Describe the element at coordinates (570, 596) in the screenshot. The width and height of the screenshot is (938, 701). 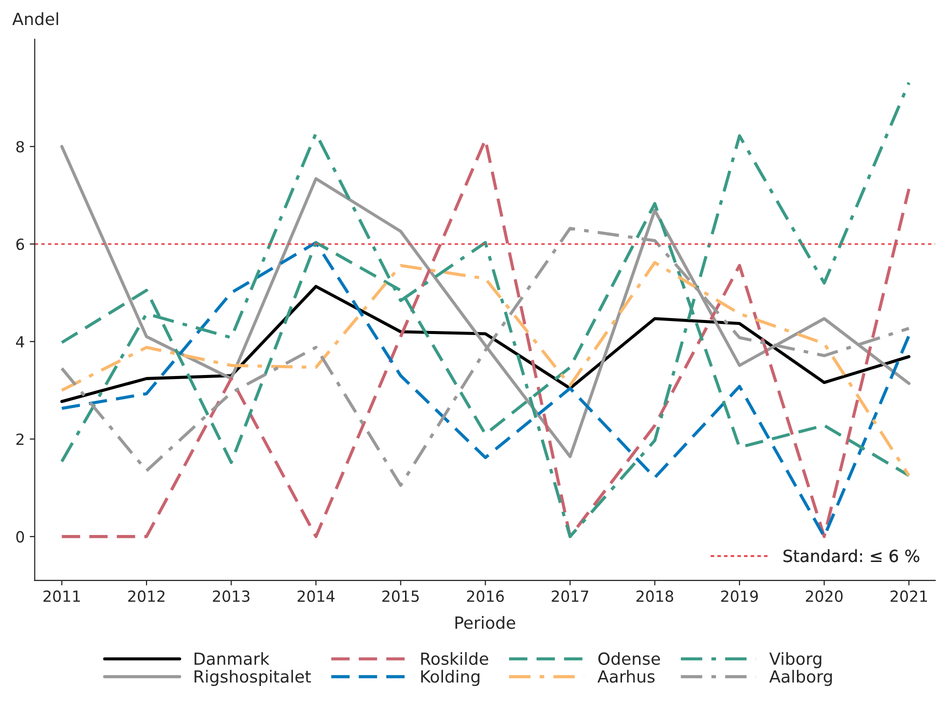
I see `x-tick-label: 2017` at that location.